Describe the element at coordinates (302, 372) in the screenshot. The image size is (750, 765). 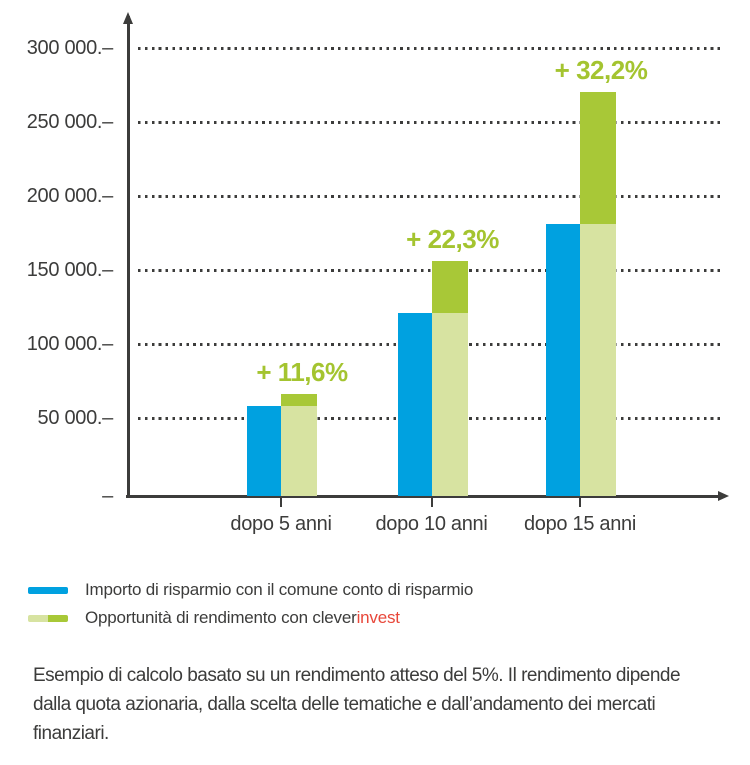
I see `gain-percentage-label: + 11,6%` at that location.